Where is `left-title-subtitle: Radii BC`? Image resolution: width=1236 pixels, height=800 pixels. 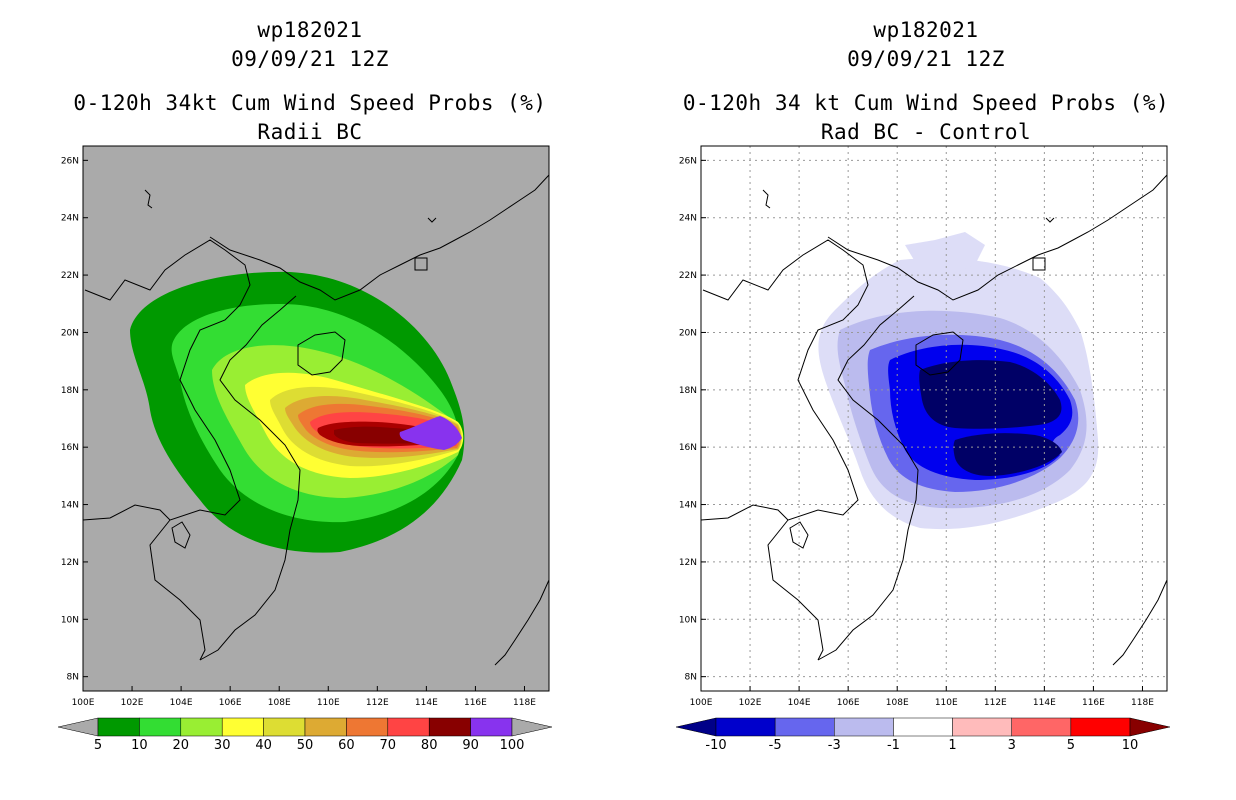 left-title-subtitle: Radii BC is located at coordinates (310, 132).